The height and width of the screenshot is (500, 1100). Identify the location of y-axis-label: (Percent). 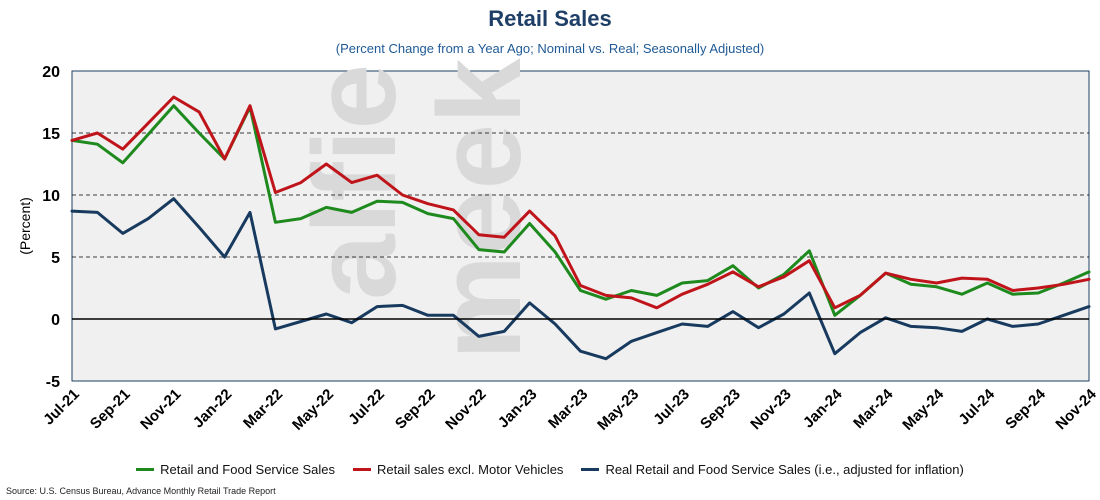
(25, 226).